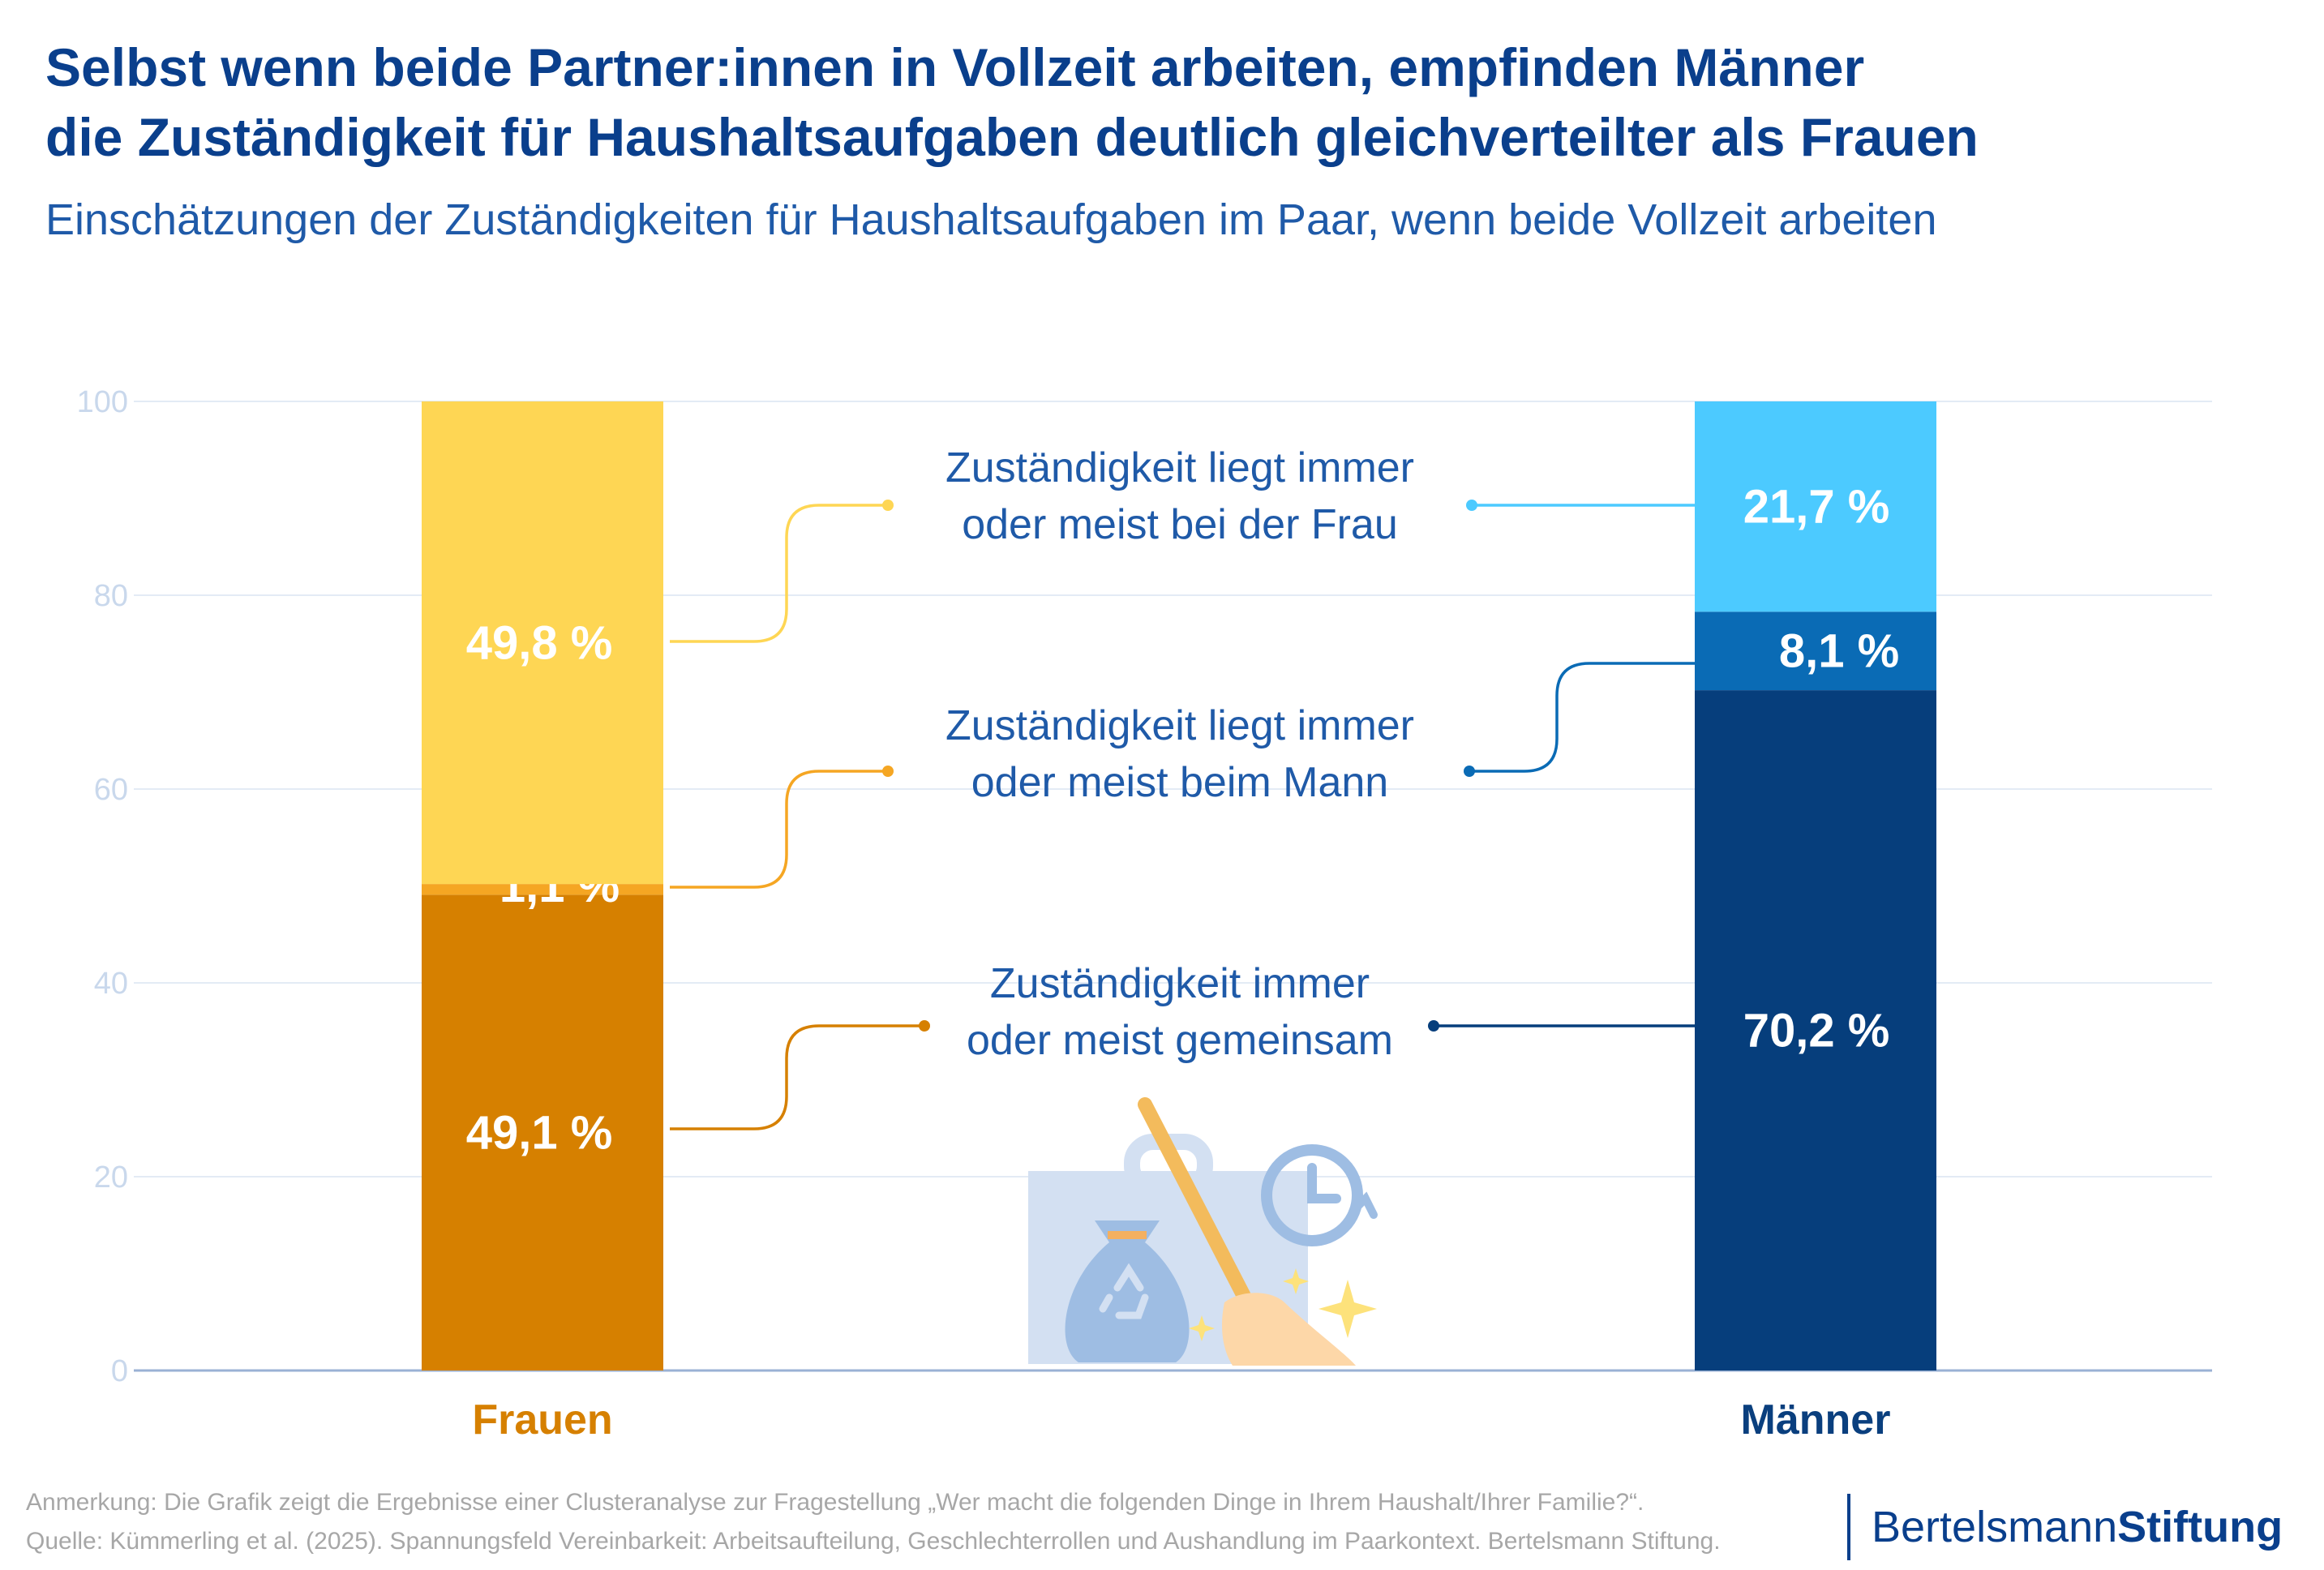 Image resolution: width=2324 pixels, height=1570 pixels. Describe the element at coordinates (1816, 1419) in the screenshot. I see `category-label: Männer` at that location.